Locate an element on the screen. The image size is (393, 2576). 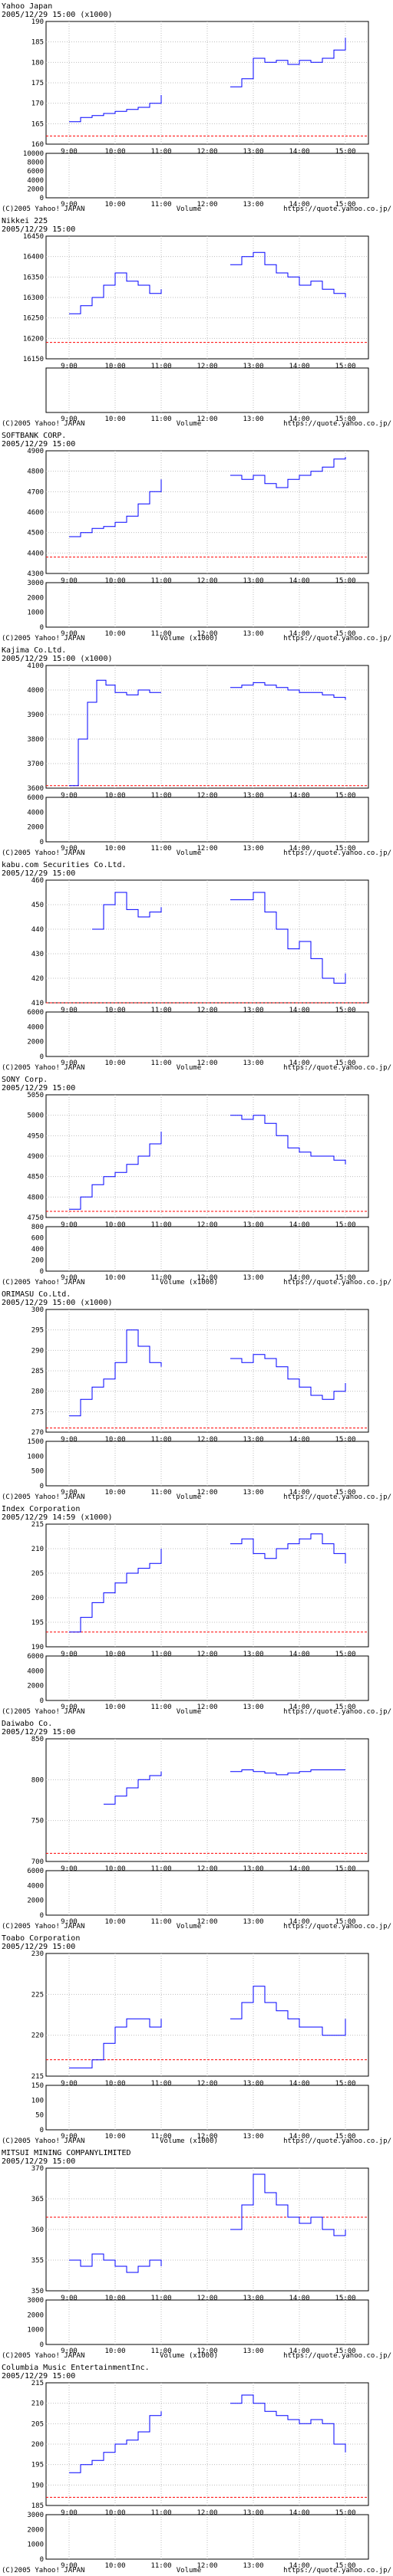
volume-label: Volume is located at coordinates (190, 209).